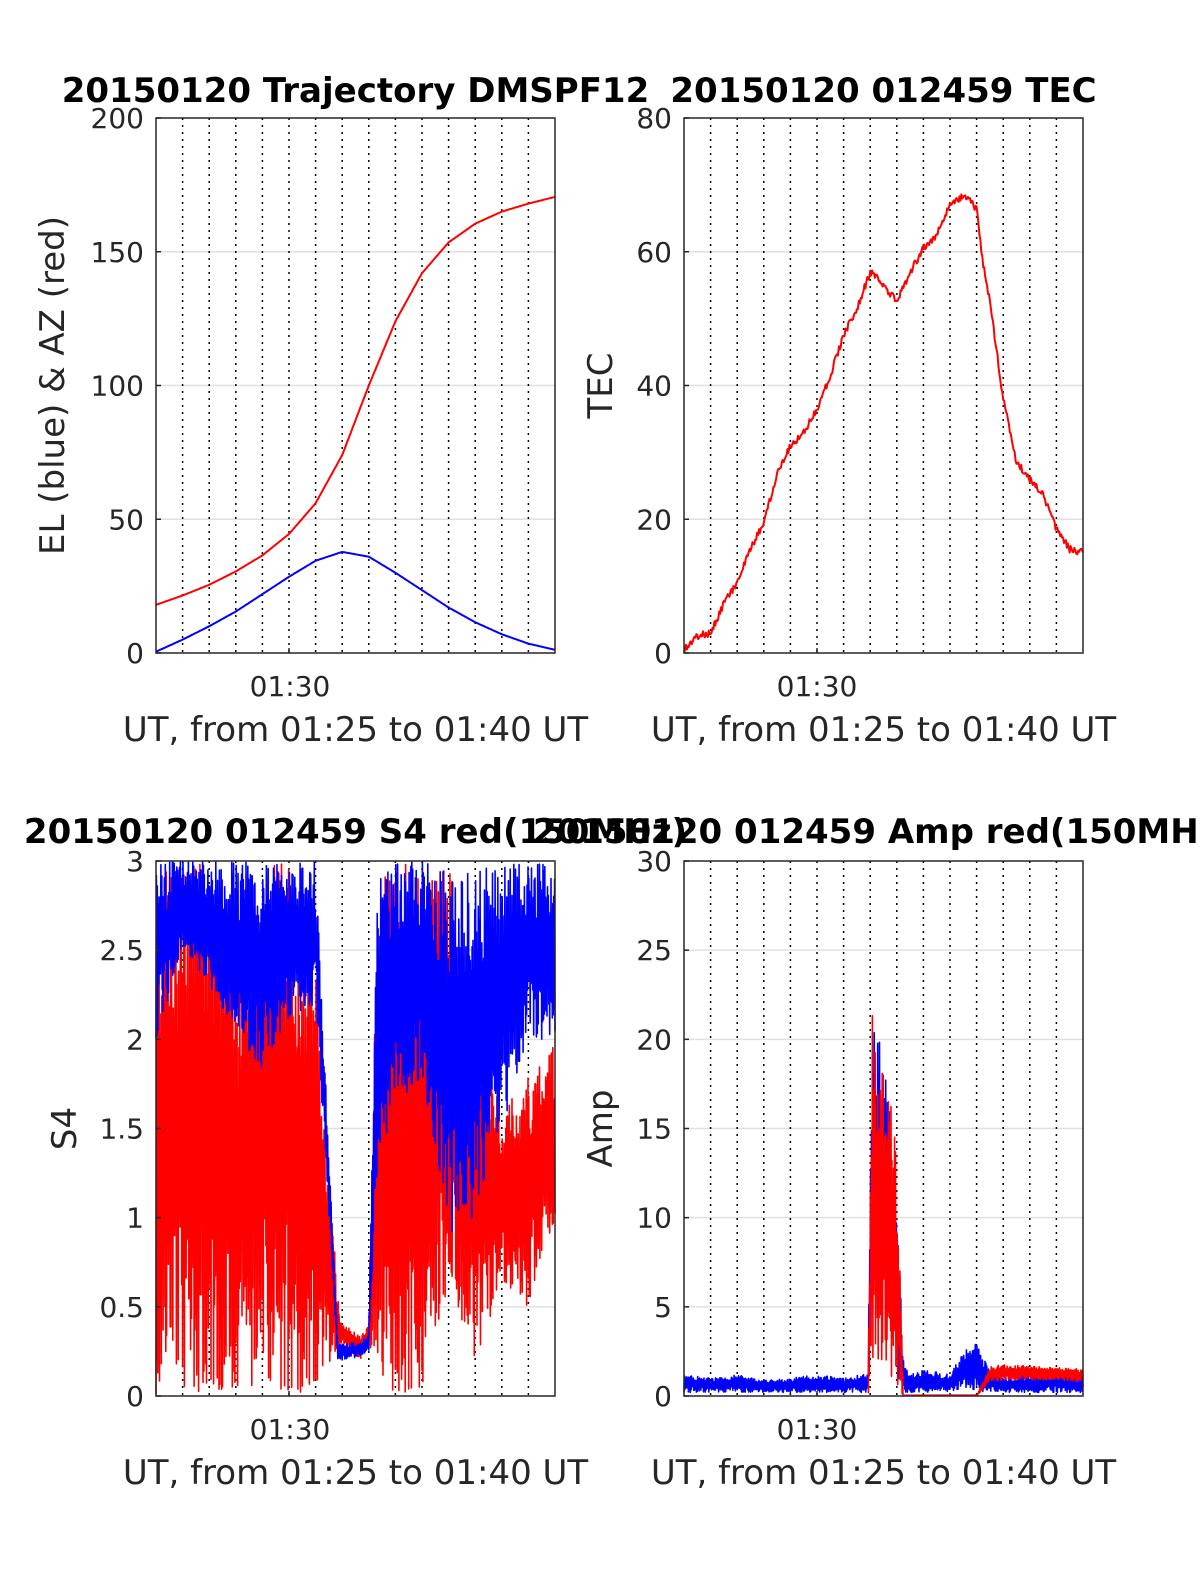  What do you see at coordinates (654, 386) in the screenshot?
I see `y-tick-label: 40` at bounding box center [654, 386].